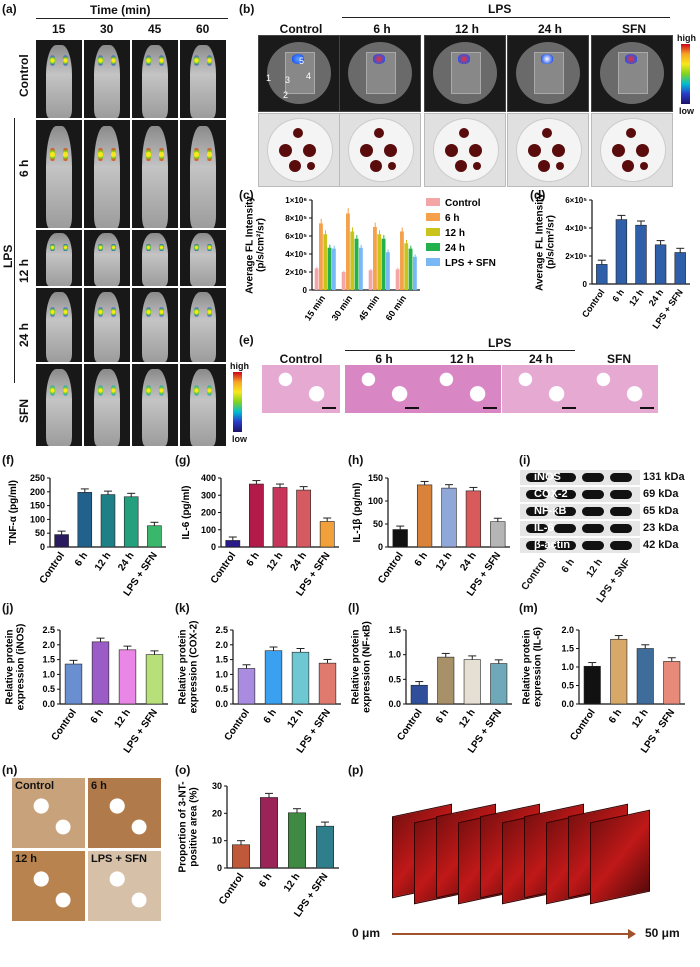  I want to click on panel-e-column-label: Control, so click(301, 359).